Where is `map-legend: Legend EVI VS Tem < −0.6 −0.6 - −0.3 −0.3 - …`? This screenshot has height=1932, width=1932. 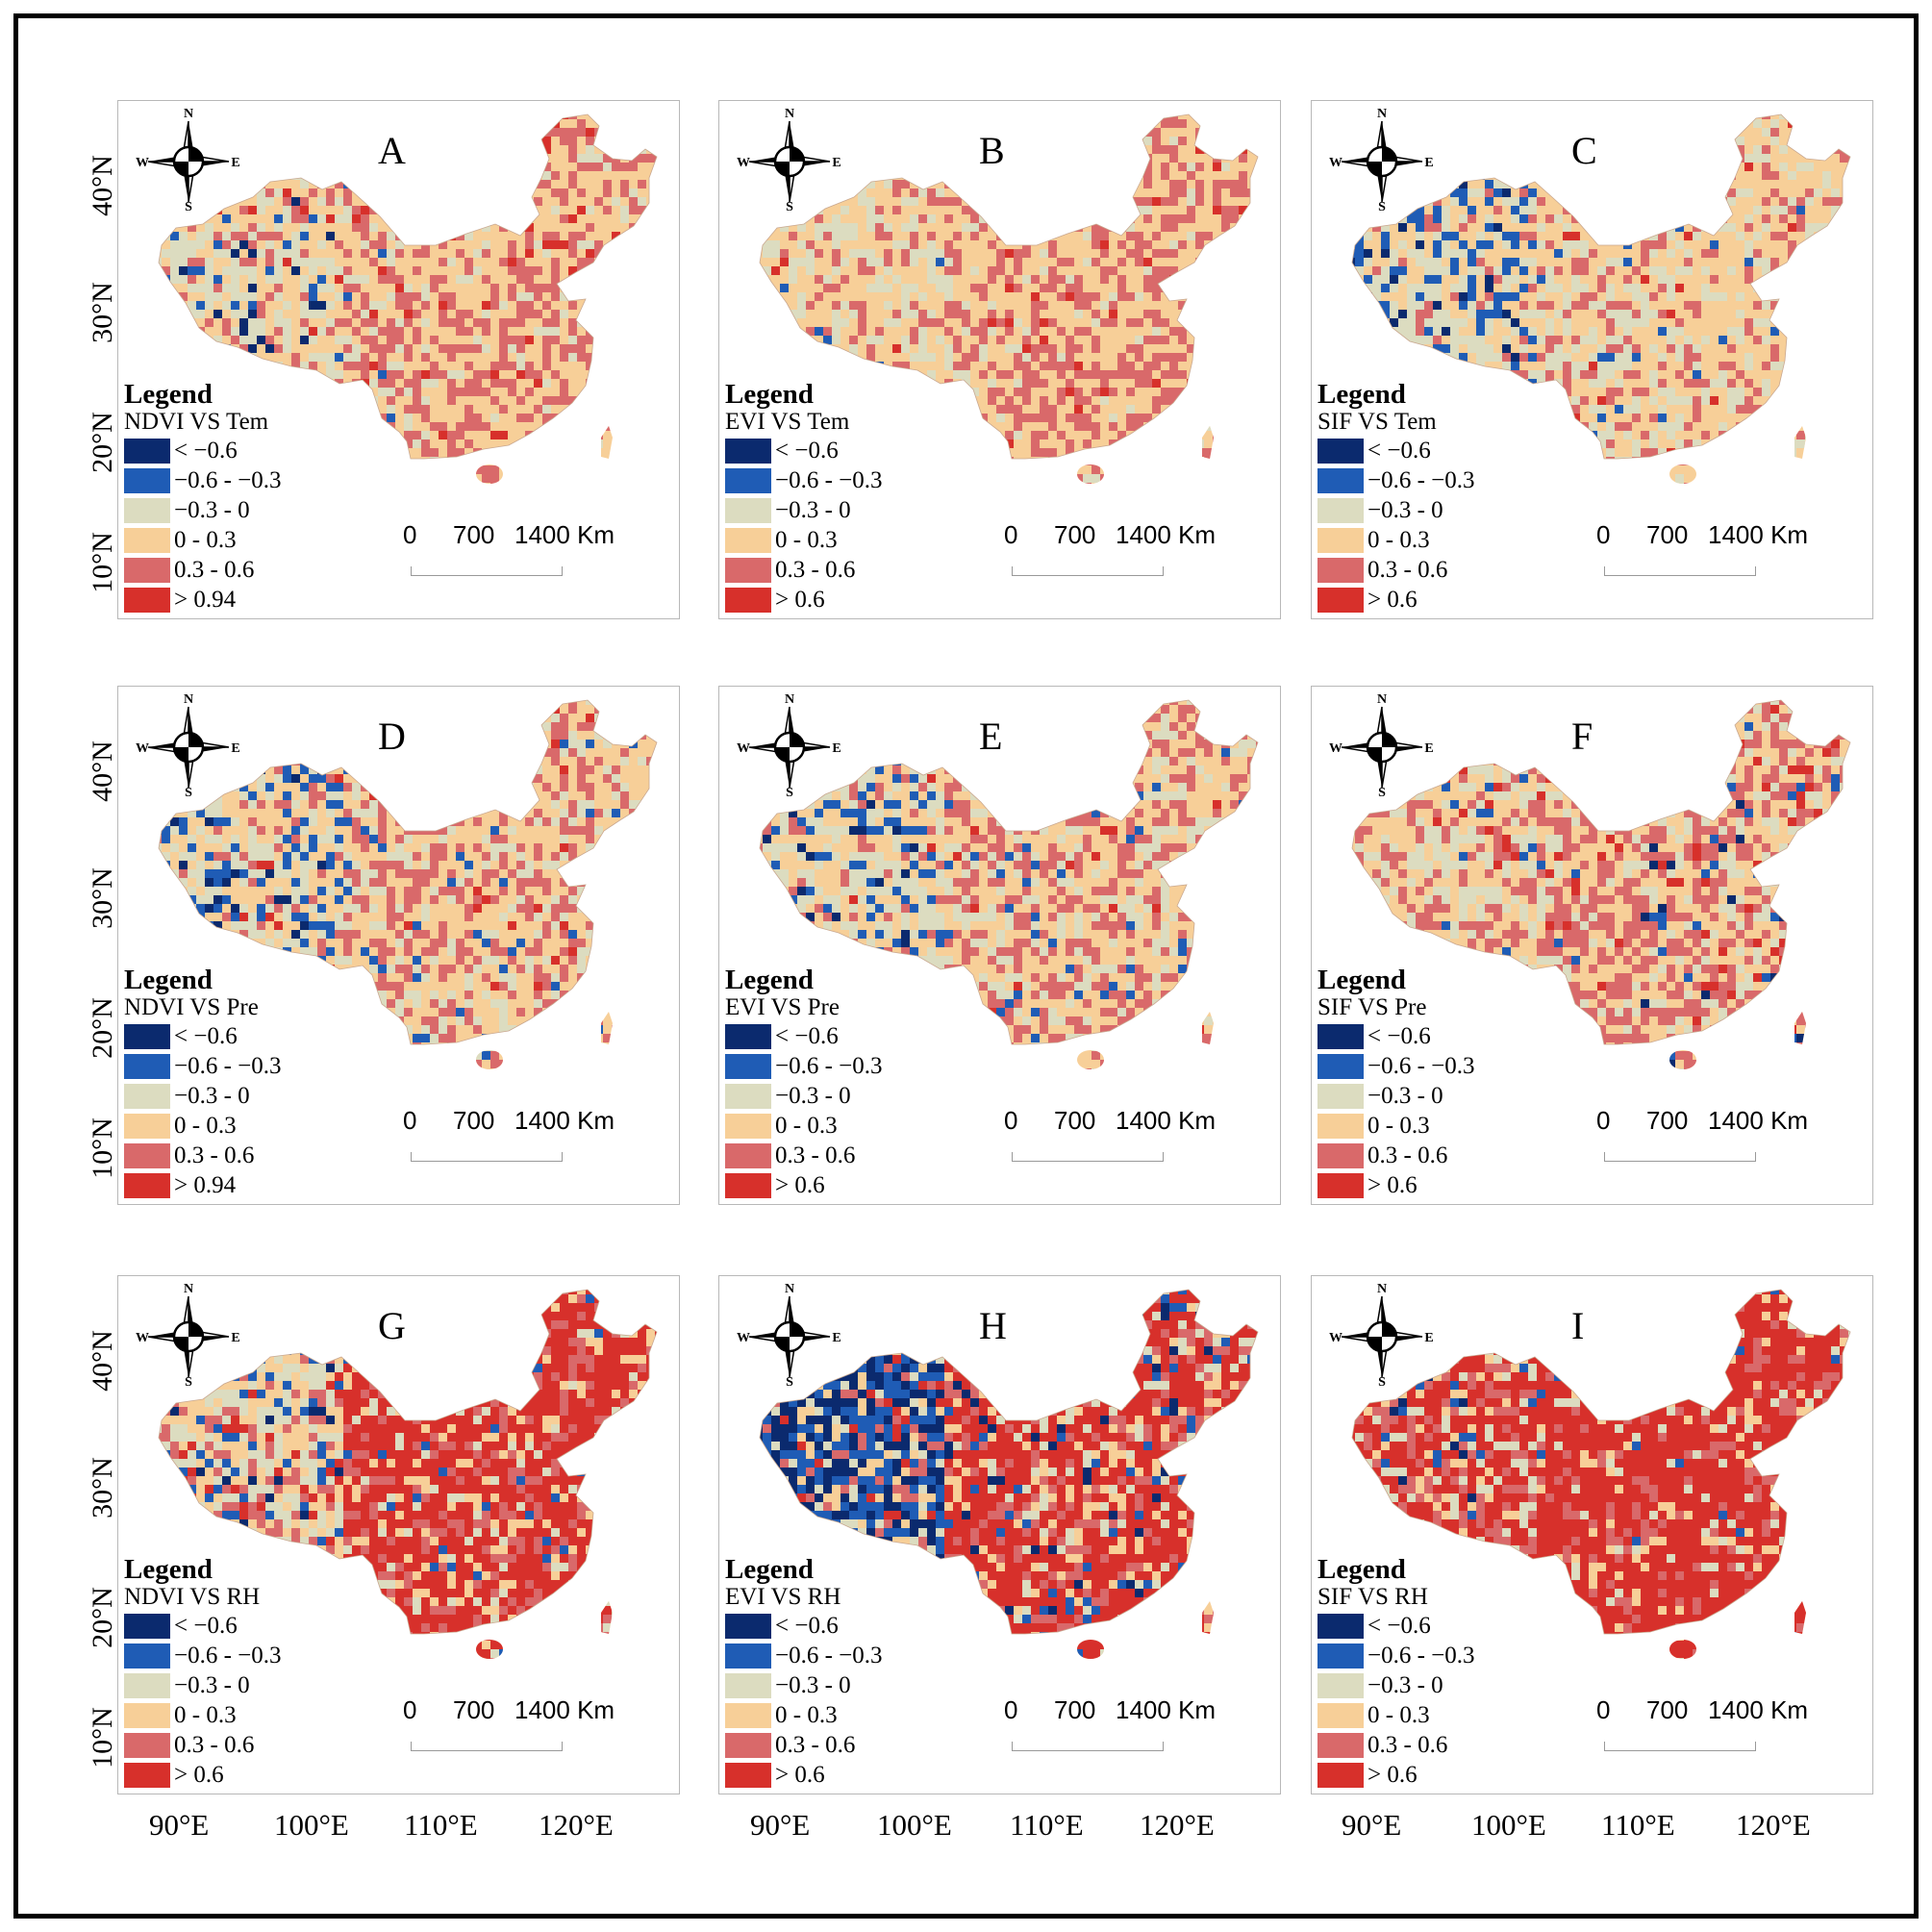 map-legend: Legend EVI VS Tem < −0.6 −0.6 - −0.3 −0.3 - … is located at coordinates (804, 497).